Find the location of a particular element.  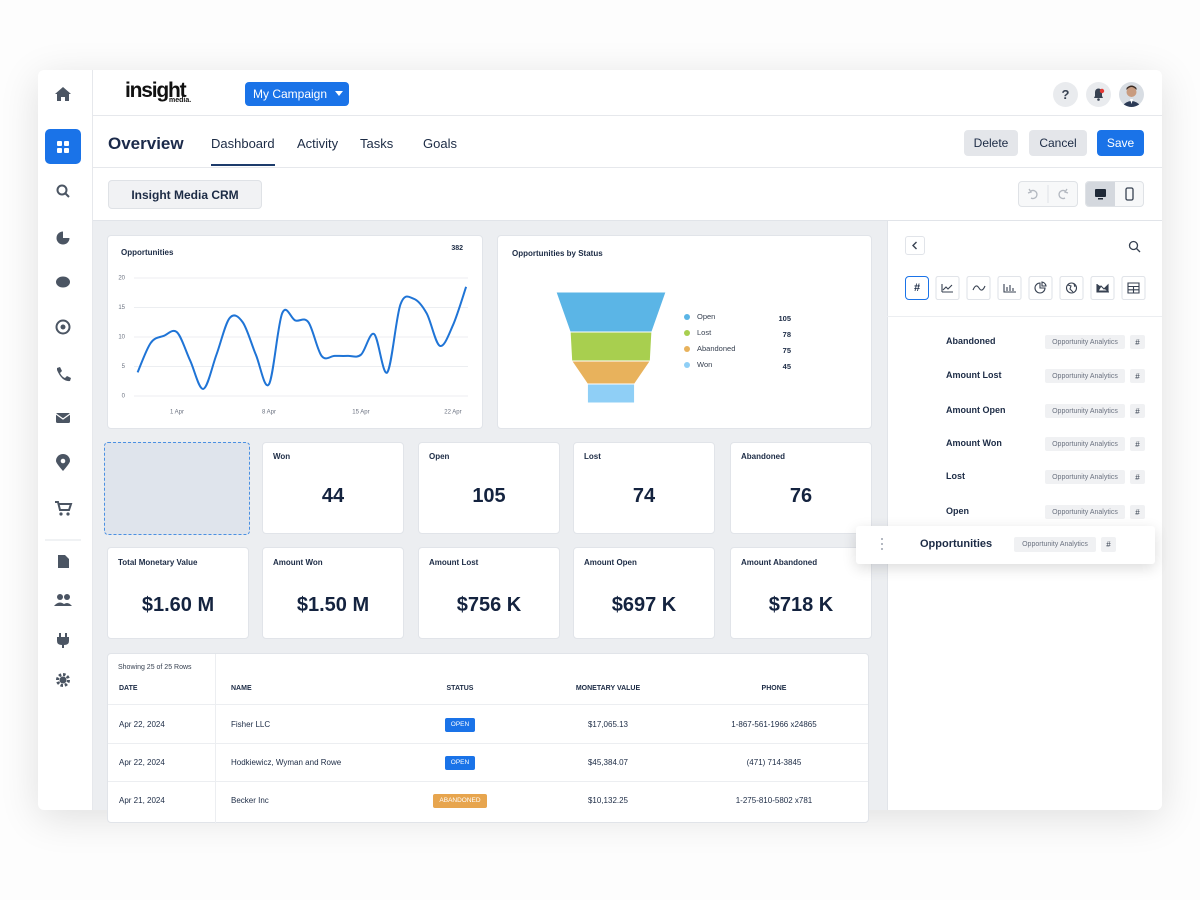

panel-divider is located at coordinates (1024, 316).